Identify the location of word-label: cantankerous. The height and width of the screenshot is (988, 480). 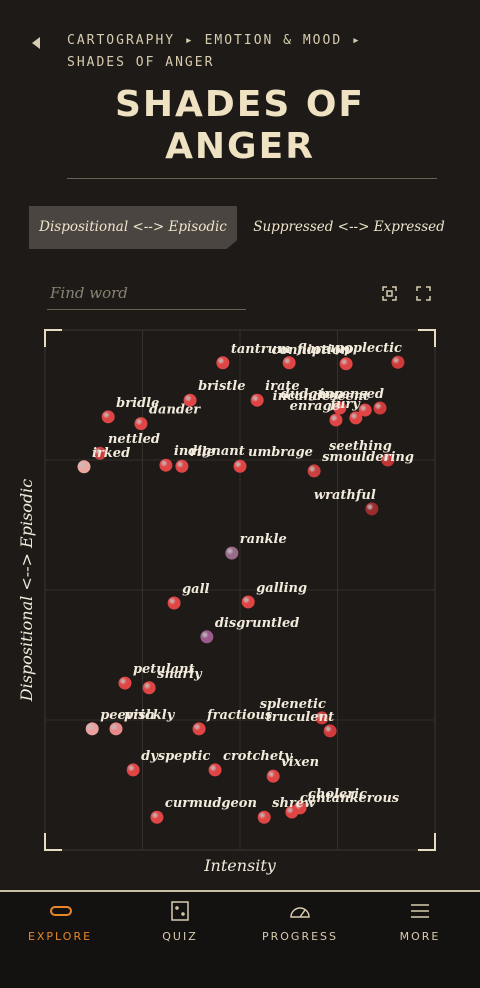
(350, 798).